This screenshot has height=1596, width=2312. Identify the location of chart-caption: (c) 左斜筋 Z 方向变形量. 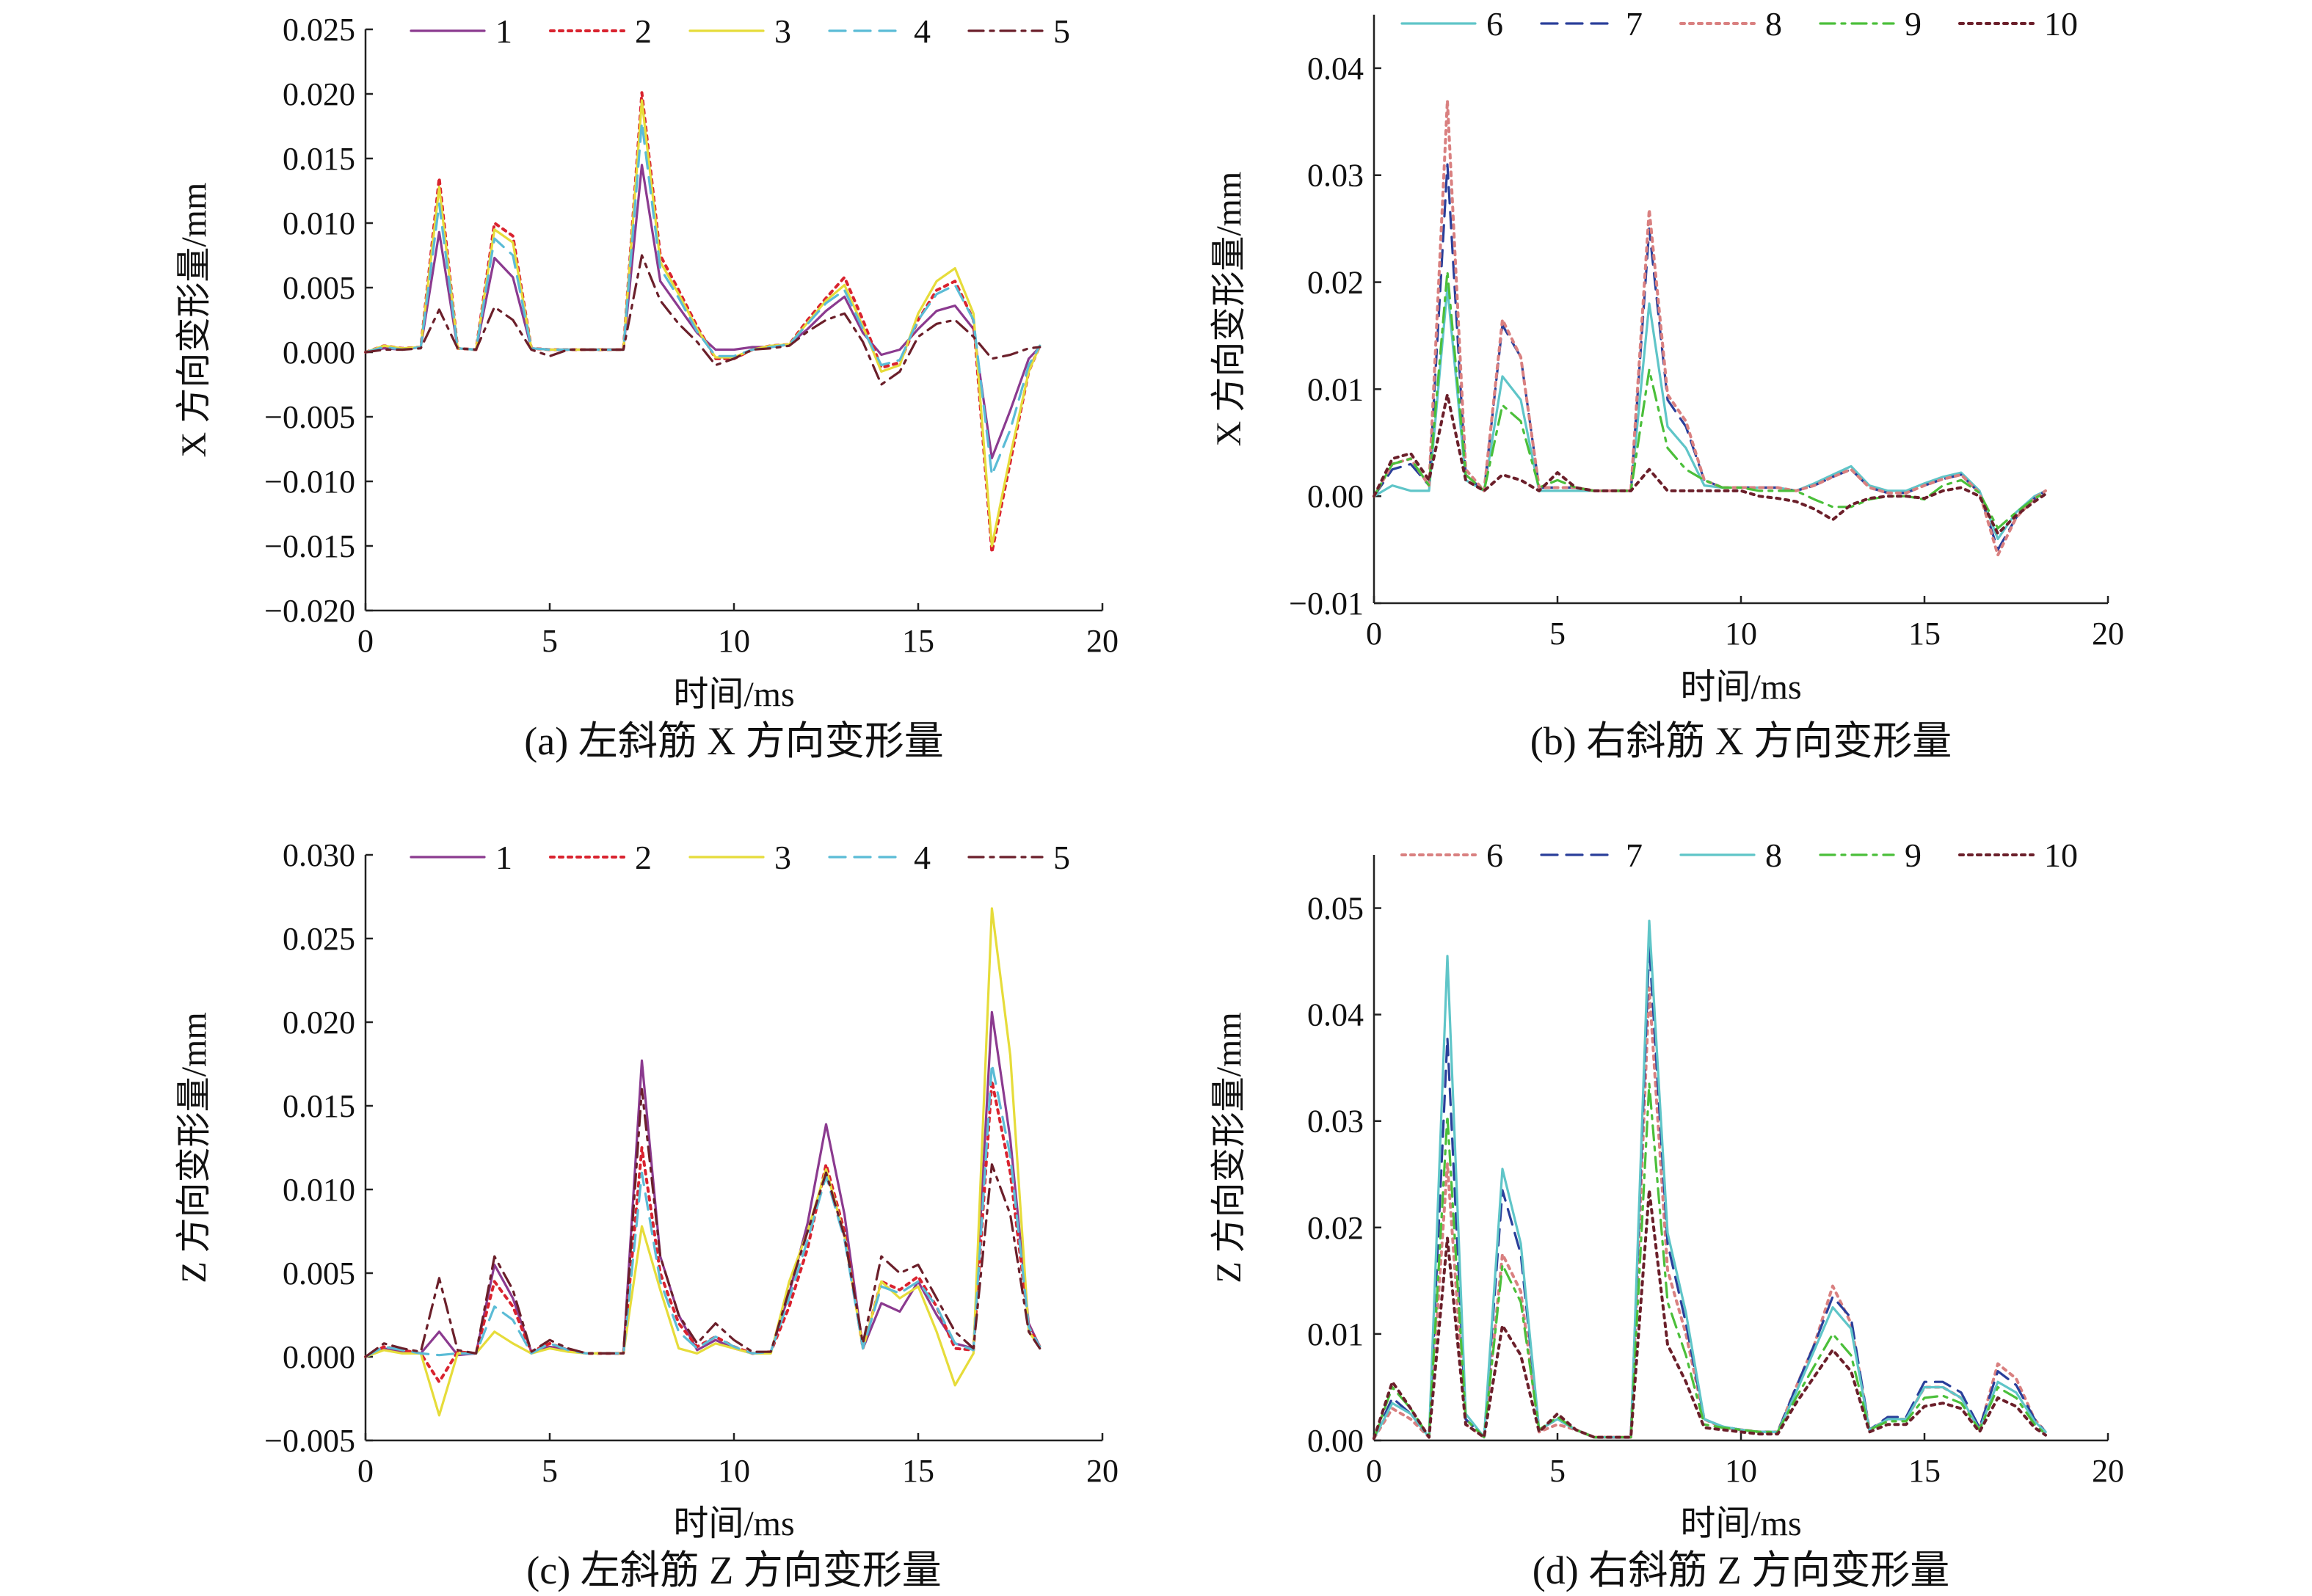
(733, 1570).